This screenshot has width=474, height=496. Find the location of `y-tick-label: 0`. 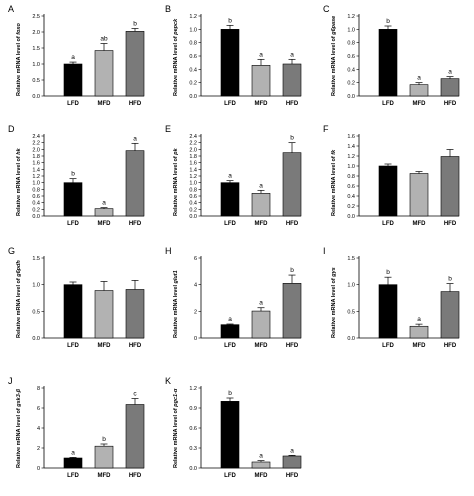

y-tick-label: 0 is located at coordinates (195, 339).